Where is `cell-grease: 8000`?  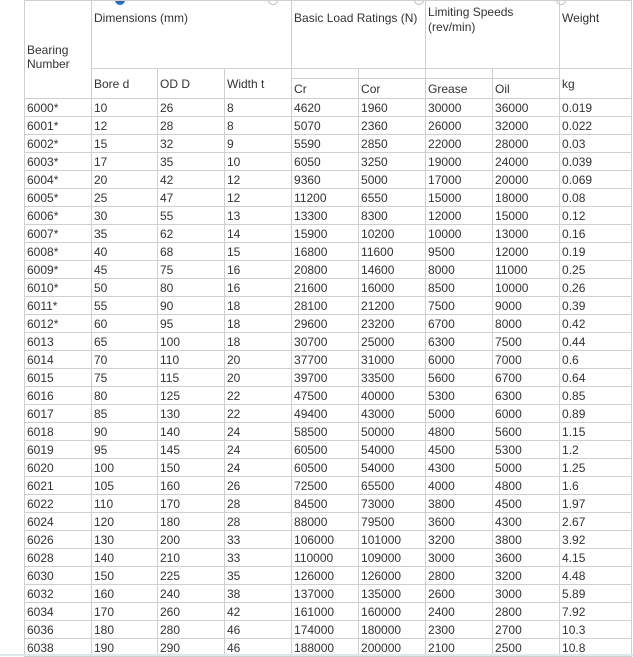 cell-grease: 8000 is located at coordinates (459, 269).